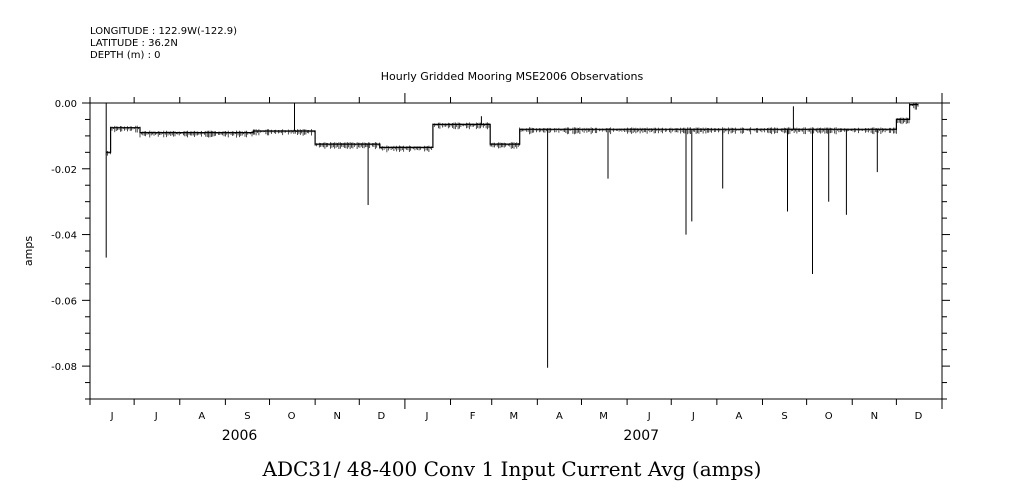 The image size is (1009, 504). What do you see at coordinates (64, 367) in the screenshot?
I see `y-tick-label: -0.08` at bounding box center [64, 367].